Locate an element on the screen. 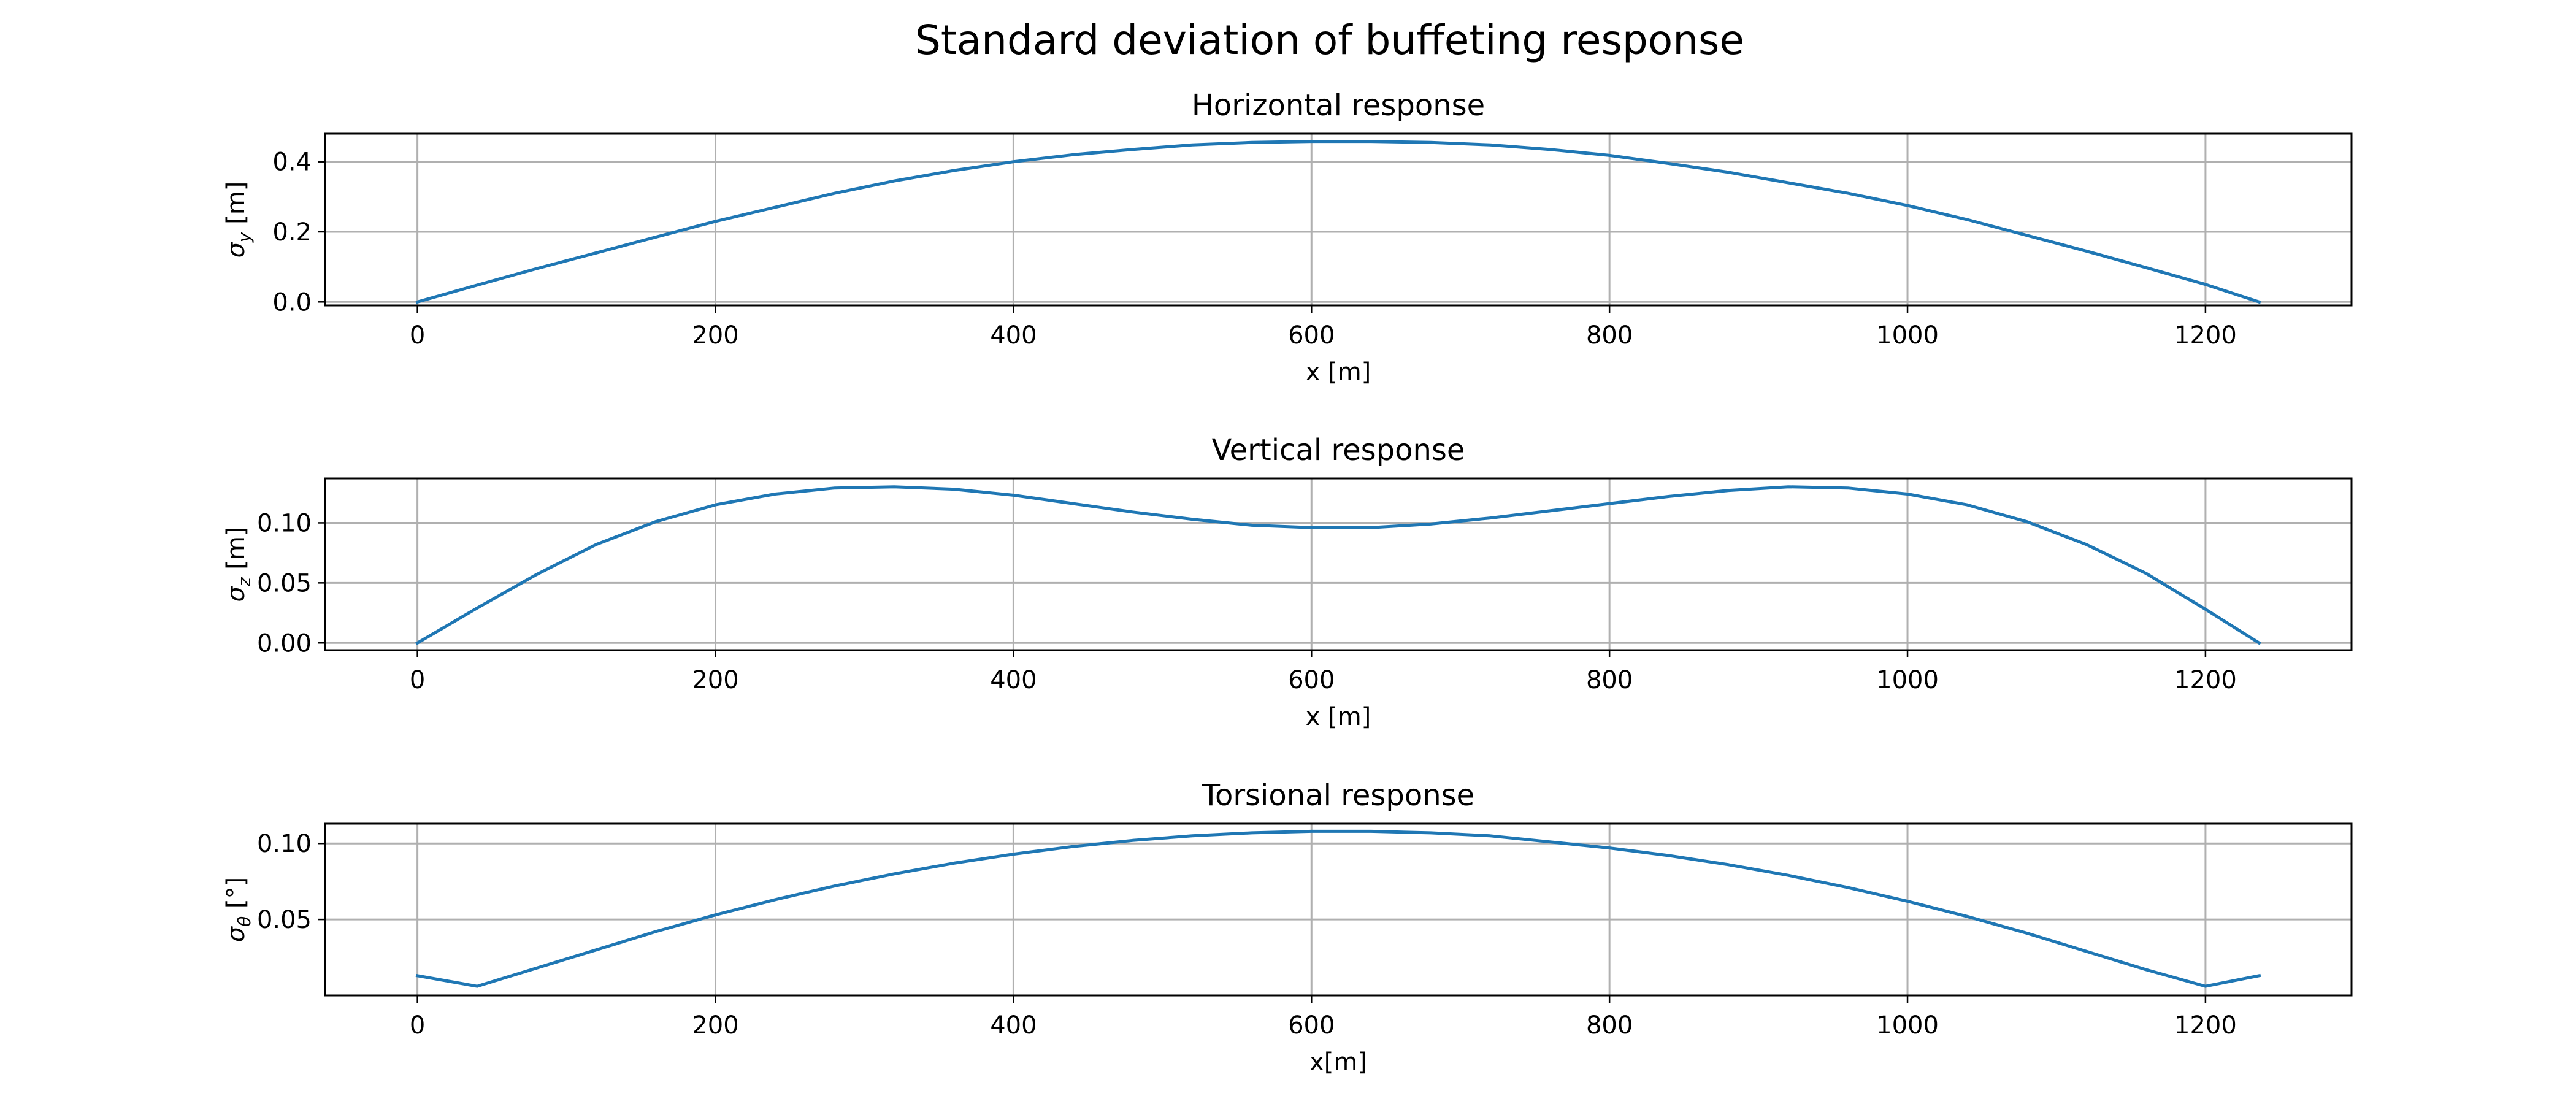 The width and height of the screenshot is (2576, 1104). y-axis-label: σθ [°] is located at coordinates (238, 909).